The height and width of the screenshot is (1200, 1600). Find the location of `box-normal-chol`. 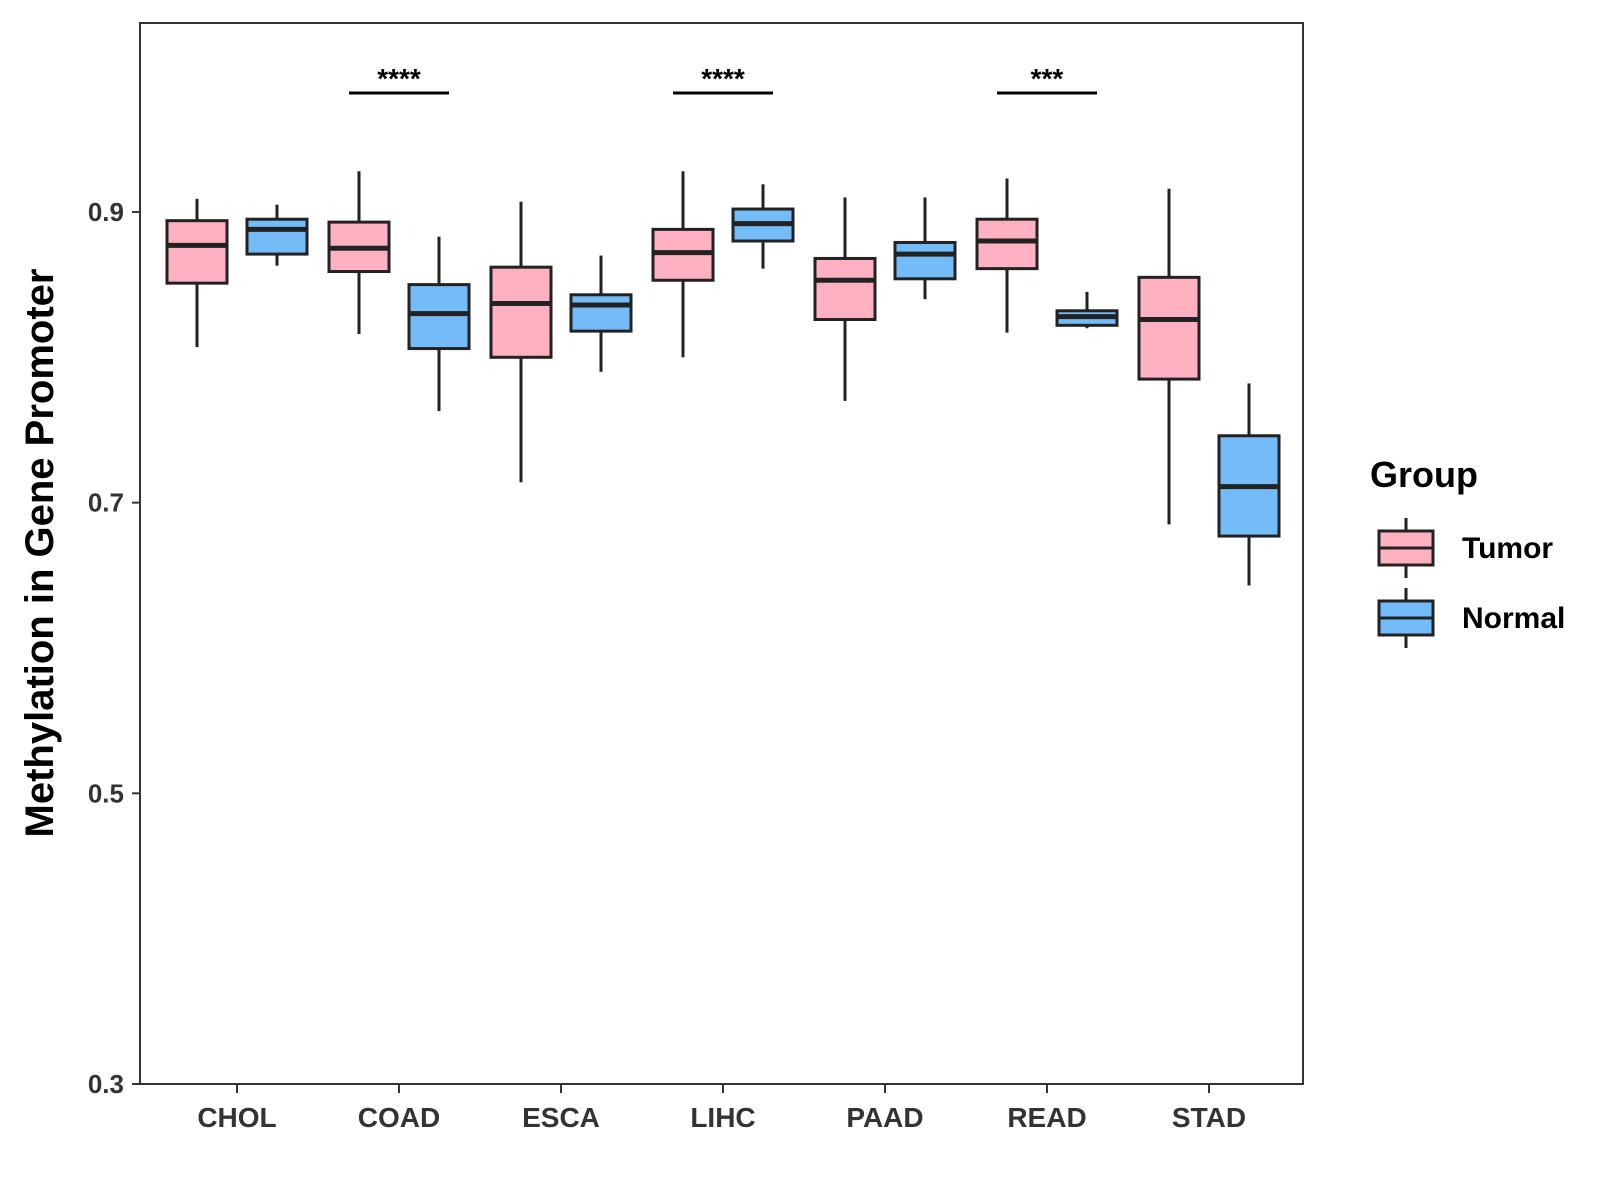

box-normal-chol is located at coordinates (277, 235).